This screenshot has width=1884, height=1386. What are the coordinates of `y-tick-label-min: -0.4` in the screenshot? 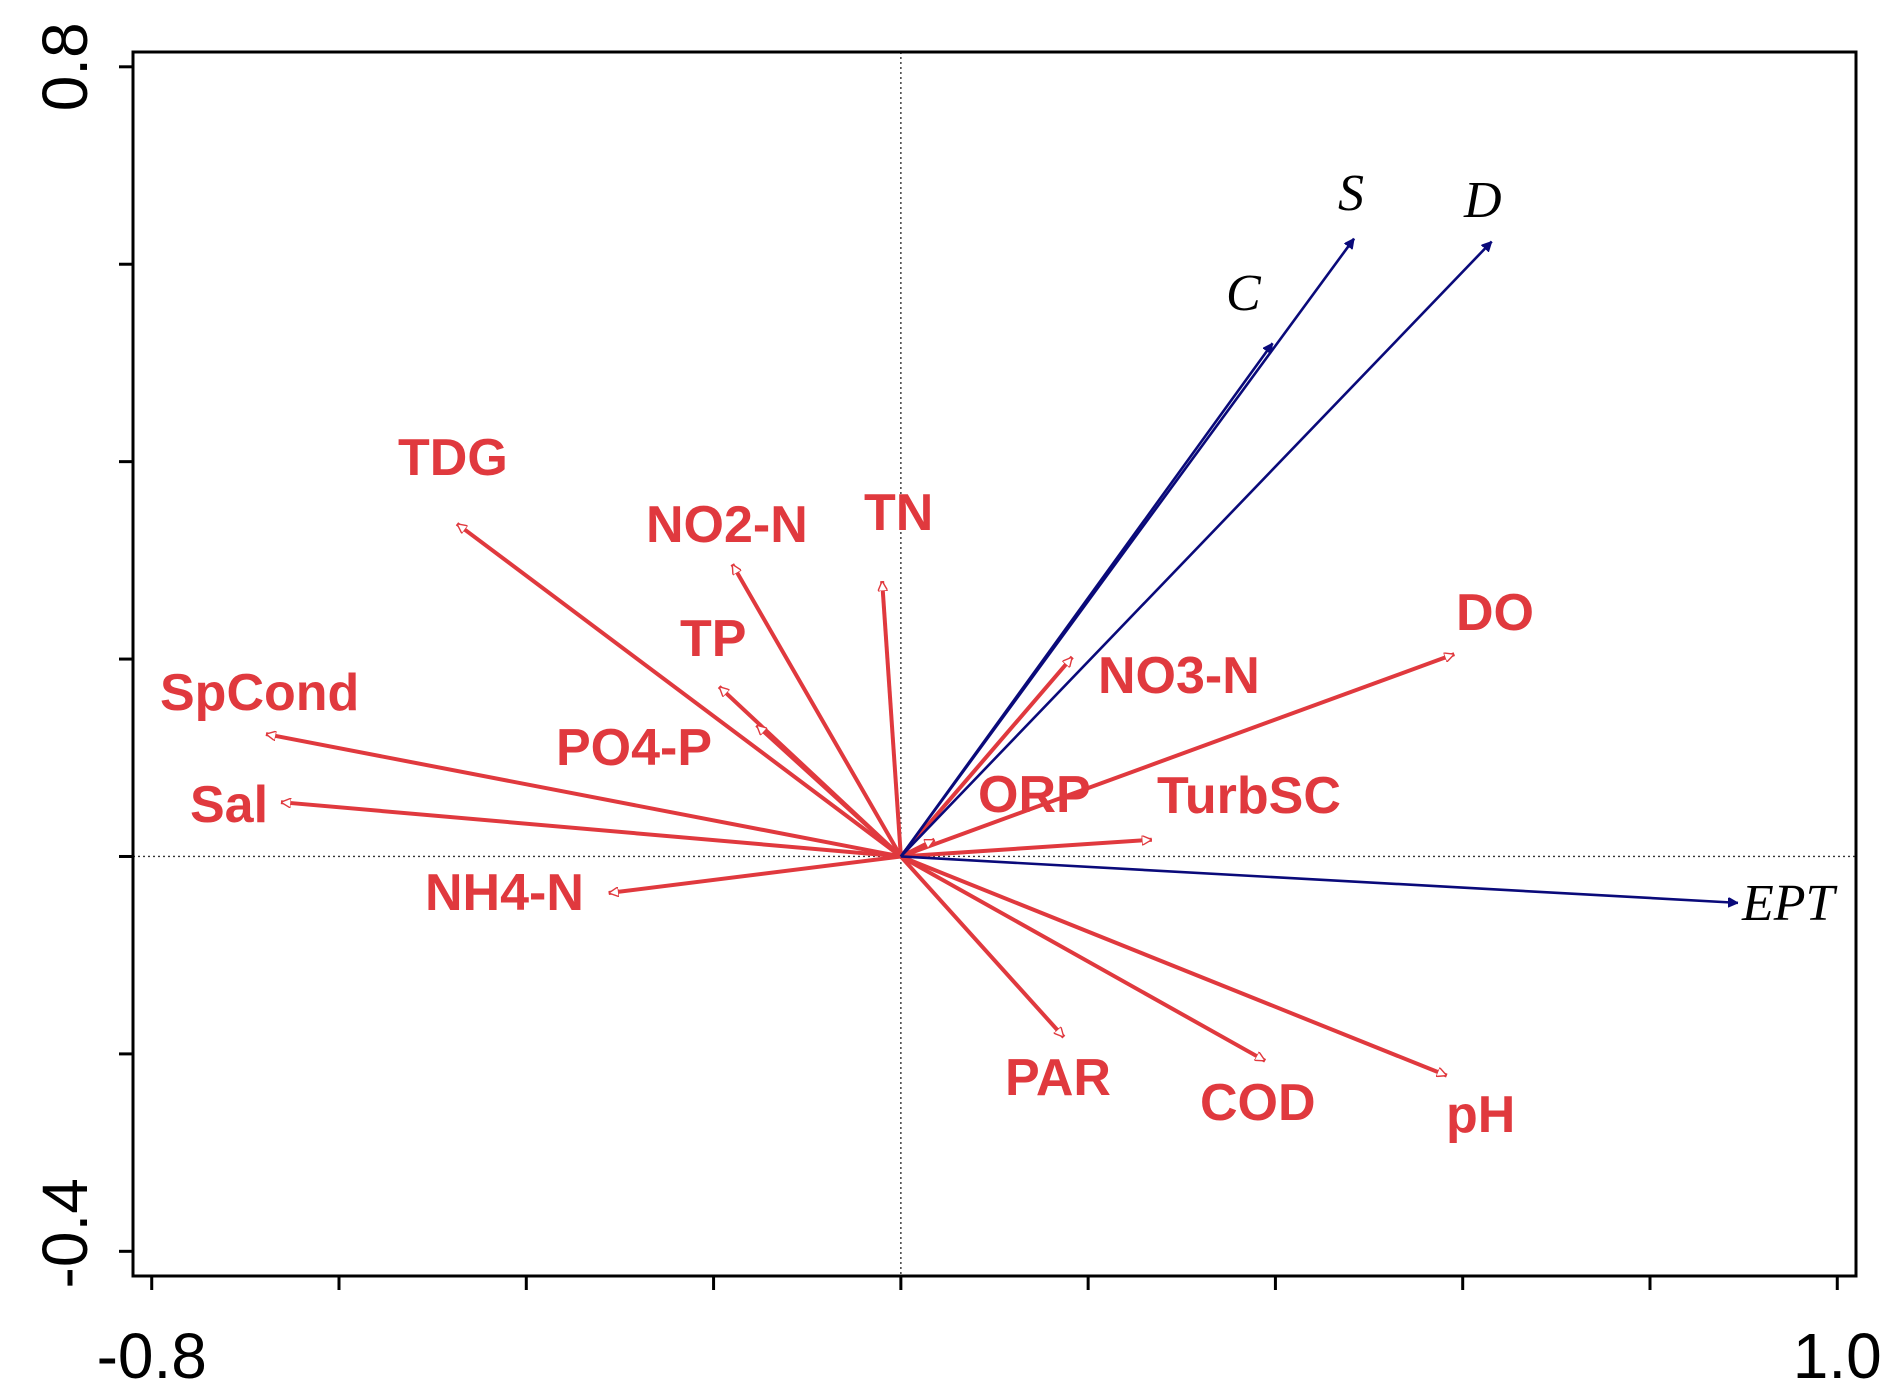 It's located at (65, 1233).